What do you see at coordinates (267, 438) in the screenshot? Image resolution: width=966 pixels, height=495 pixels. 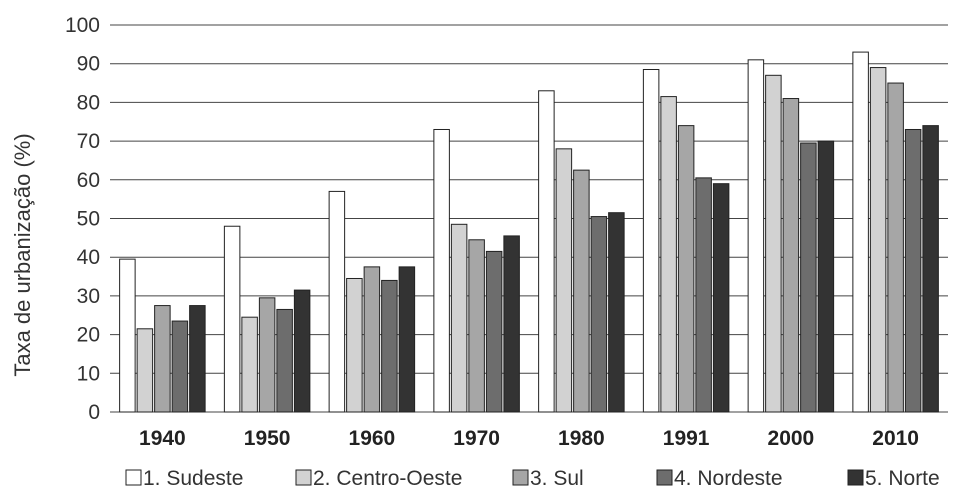 I see `x-category-label: 1950` at bounding box center [267, 438].